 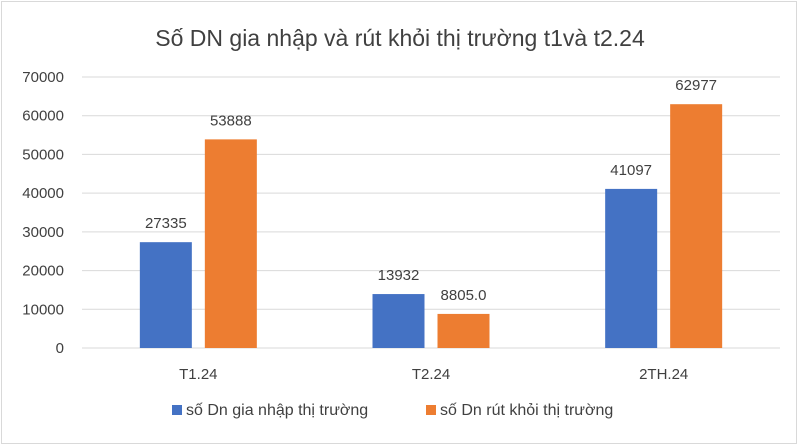 I want to click on x-tick-label: T2.24, so click(x=431, y=374).